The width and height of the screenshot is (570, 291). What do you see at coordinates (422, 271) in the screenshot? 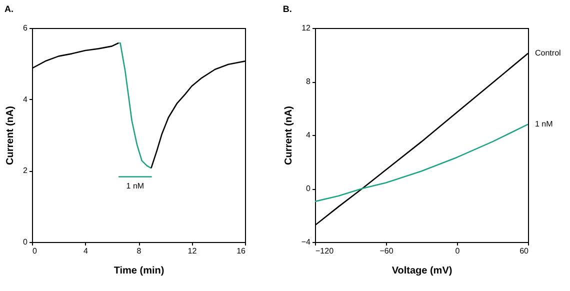
I see `x-axis-title: Voltage (mV)` at bounding box center [422, 271].